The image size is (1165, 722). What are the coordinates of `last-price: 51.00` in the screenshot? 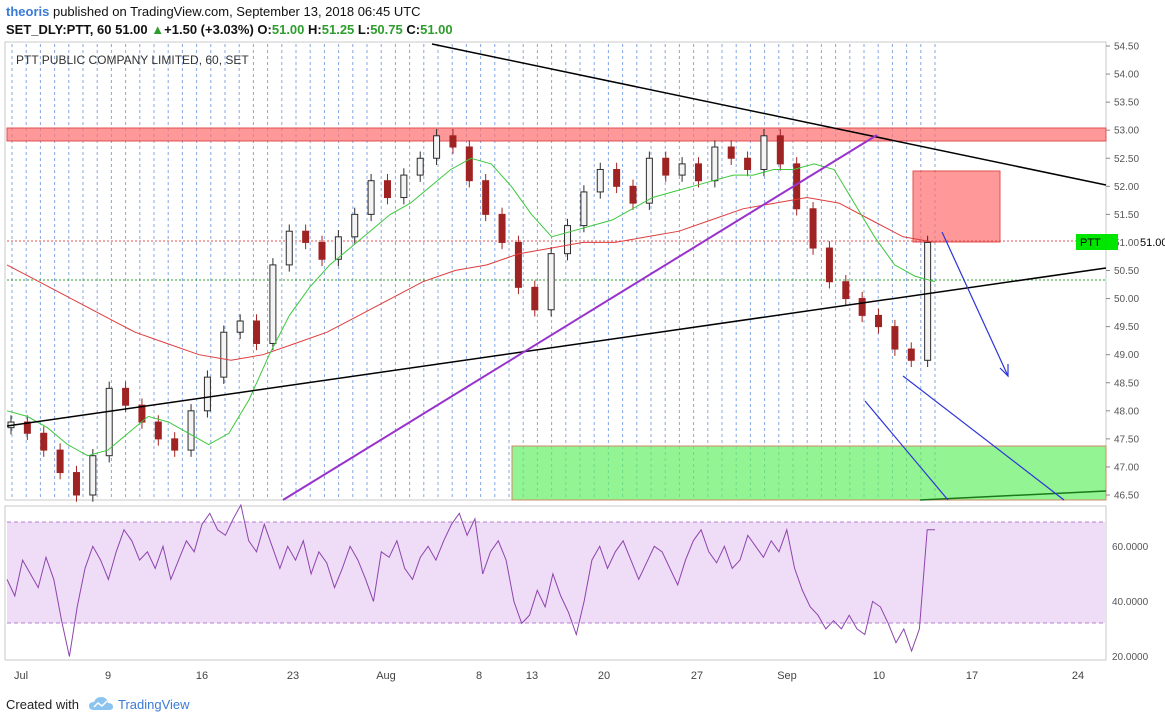 It's located at (131, 29).